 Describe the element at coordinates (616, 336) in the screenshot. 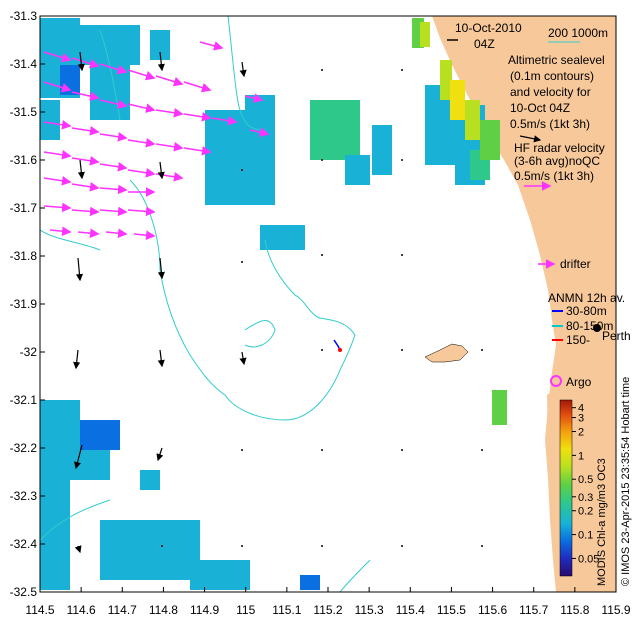

I see `perth-label: Perth` at that location.